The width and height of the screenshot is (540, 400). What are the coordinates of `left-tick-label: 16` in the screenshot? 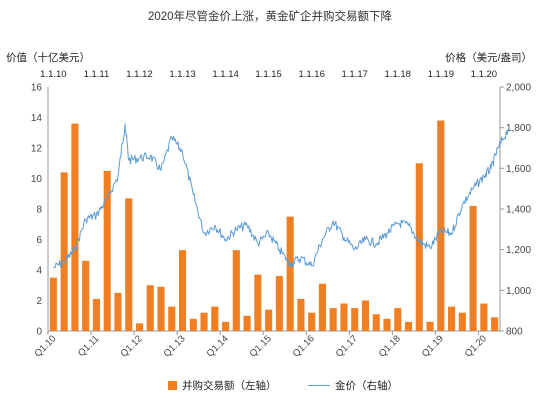 It's located at (37, 88).